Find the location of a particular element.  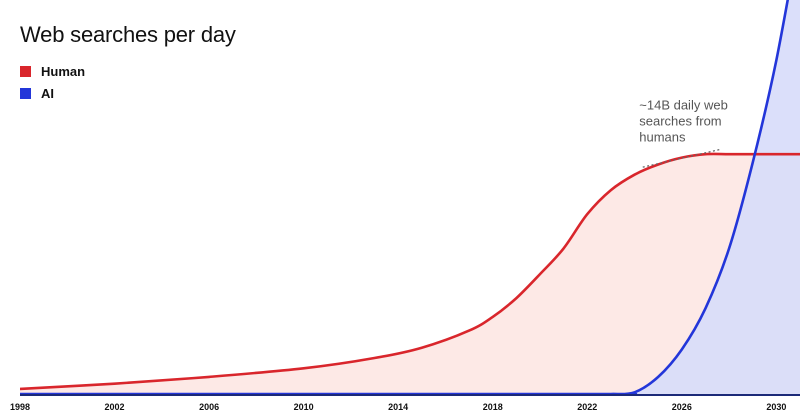

legend-label-ai: AI is located at coordinates (47, 93).